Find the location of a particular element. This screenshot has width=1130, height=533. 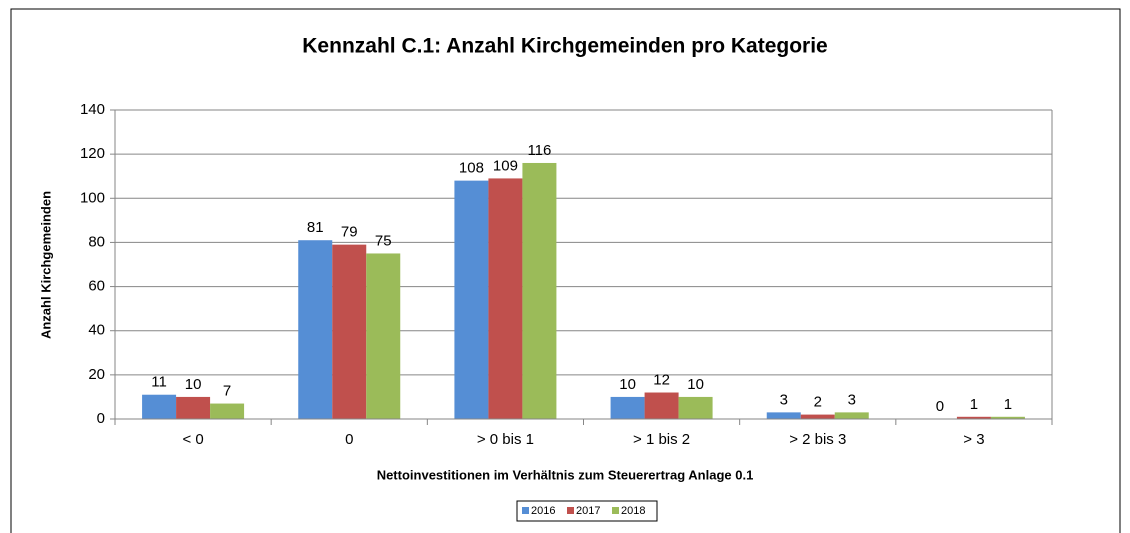

y-tick-label: 0 is located at coordinates (101, 418).